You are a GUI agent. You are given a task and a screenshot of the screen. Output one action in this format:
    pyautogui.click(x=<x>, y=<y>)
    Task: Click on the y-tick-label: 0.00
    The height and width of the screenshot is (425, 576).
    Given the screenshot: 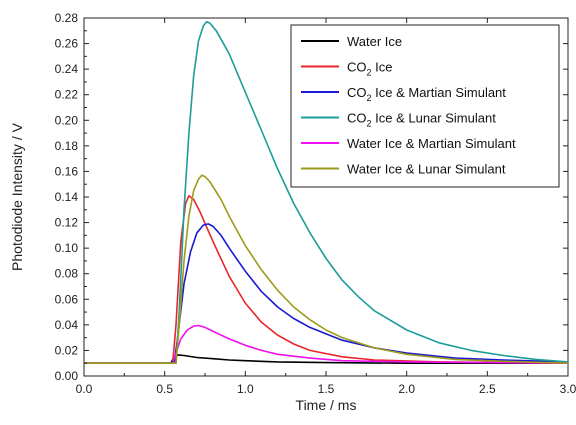 What is the action you would take?
    pyautogui.click(x=67, y=376)
    